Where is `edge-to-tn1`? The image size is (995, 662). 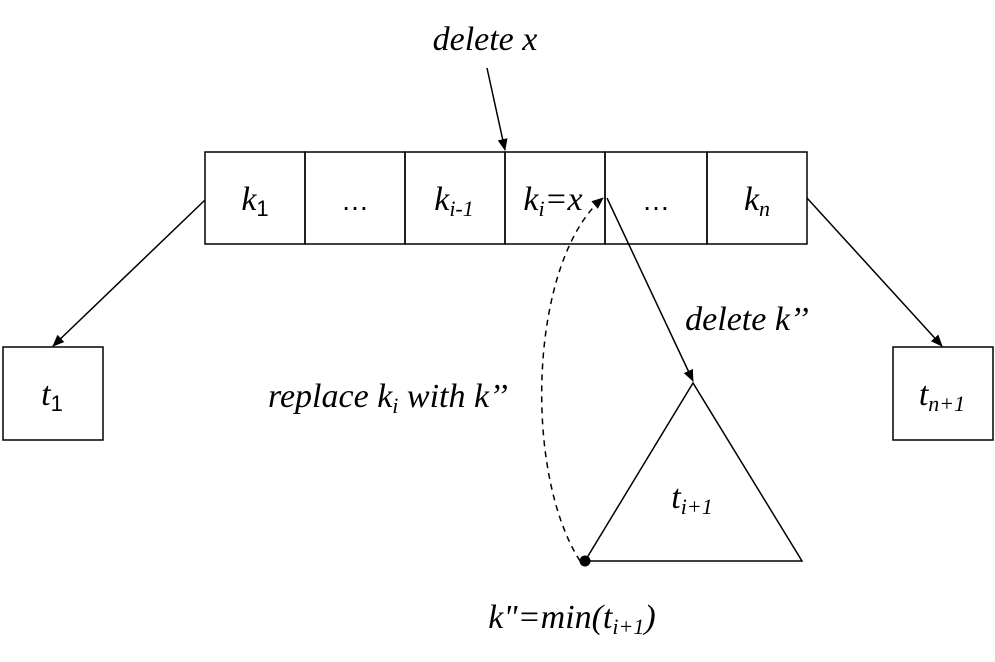
edge-to-tn1 is located at coordinates (874, 272).